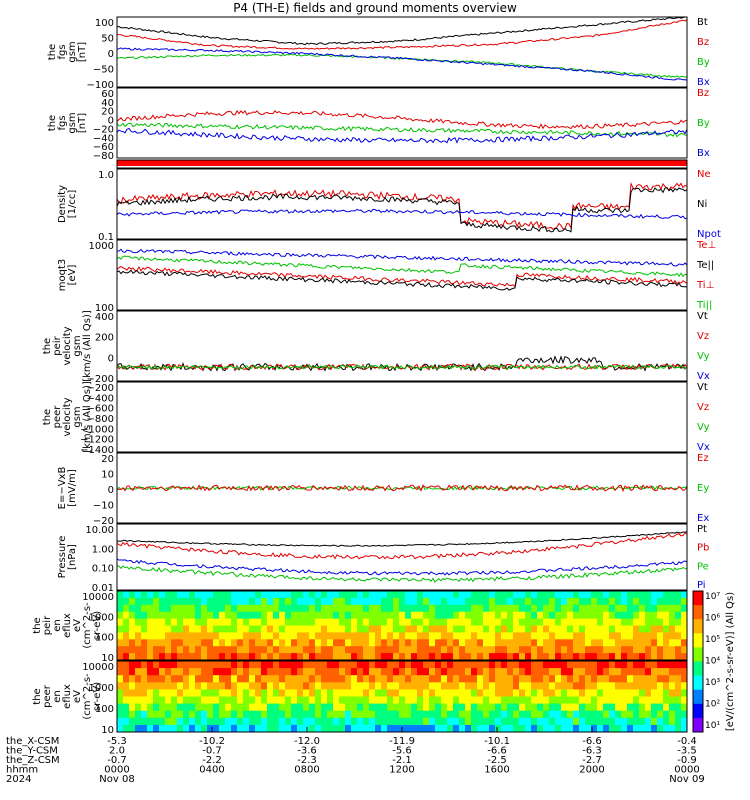 This screenshot has width=750, height=800. I want to click on footer-row-label: the_X-CSM, so click(32, 741).